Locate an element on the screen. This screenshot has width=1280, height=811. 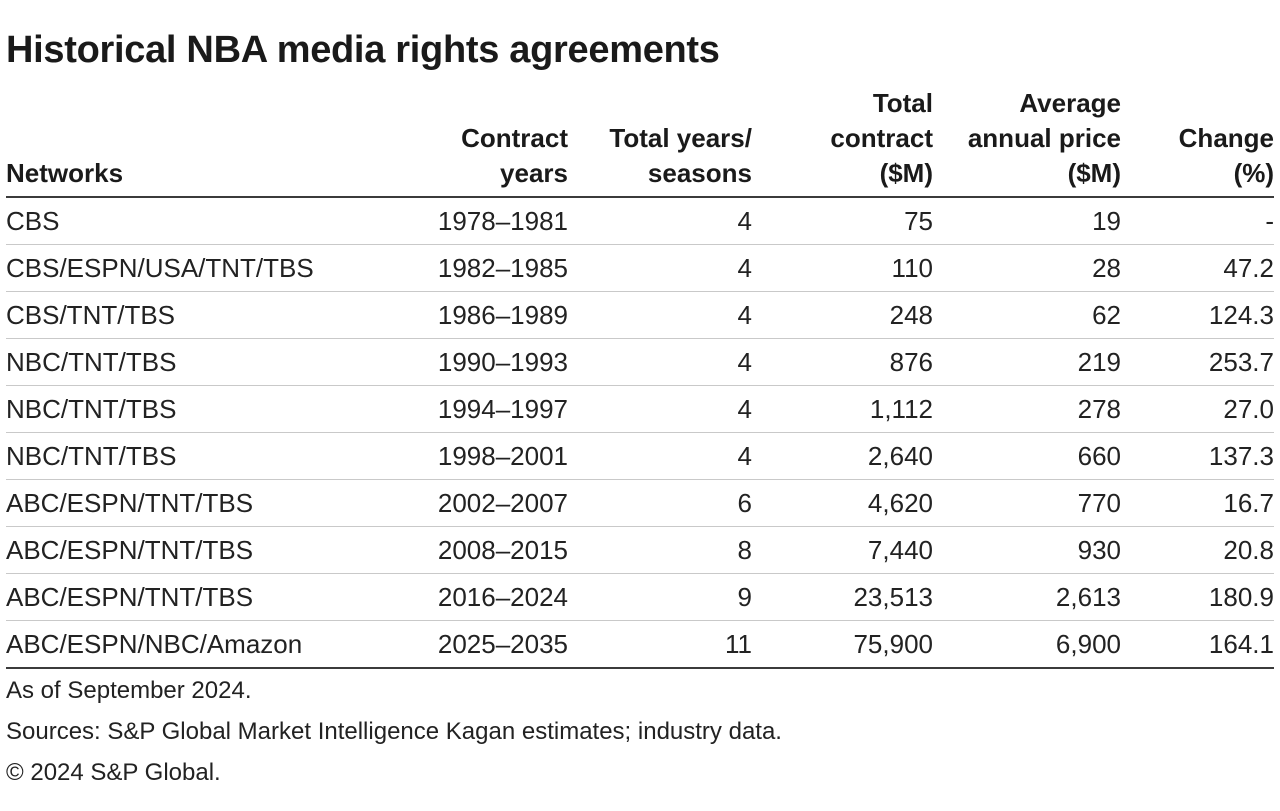
cell-average-annual-price: 62 is located at coordinates (1027, 315).